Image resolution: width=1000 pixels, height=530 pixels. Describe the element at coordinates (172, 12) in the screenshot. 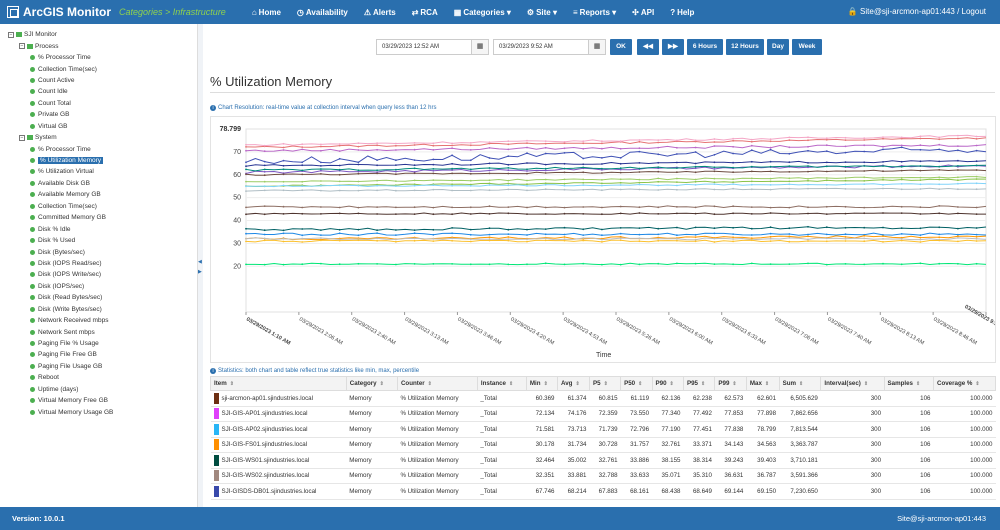

I see `breadcrumb: Categories > Infrastructure` at that location.